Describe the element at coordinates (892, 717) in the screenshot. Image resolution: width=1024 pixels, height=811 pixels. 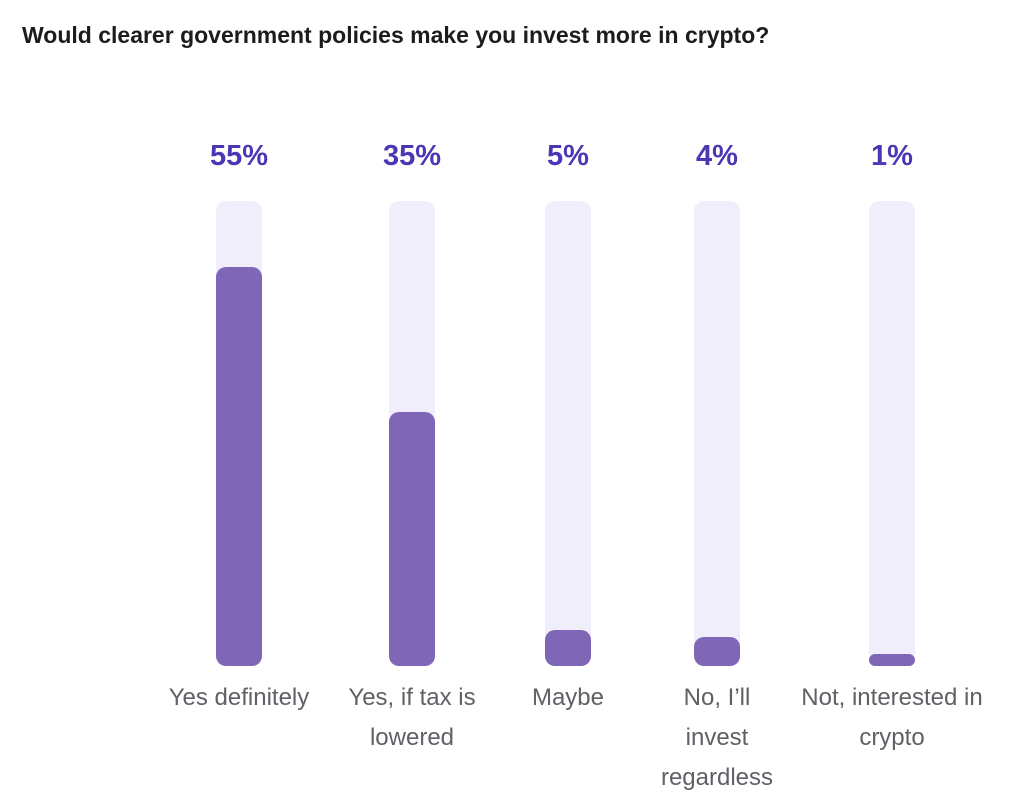
I see `category-label: Not, interested in crypto` at that location.